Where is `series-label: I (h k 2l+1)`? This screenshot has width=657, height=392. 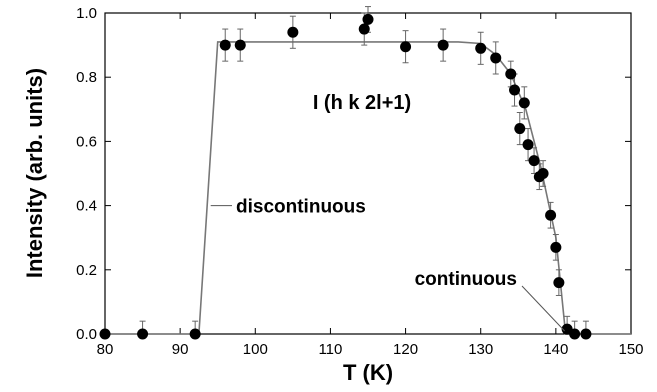
series-label: I (h k 2l+1) is located at coordinates (362, 103).